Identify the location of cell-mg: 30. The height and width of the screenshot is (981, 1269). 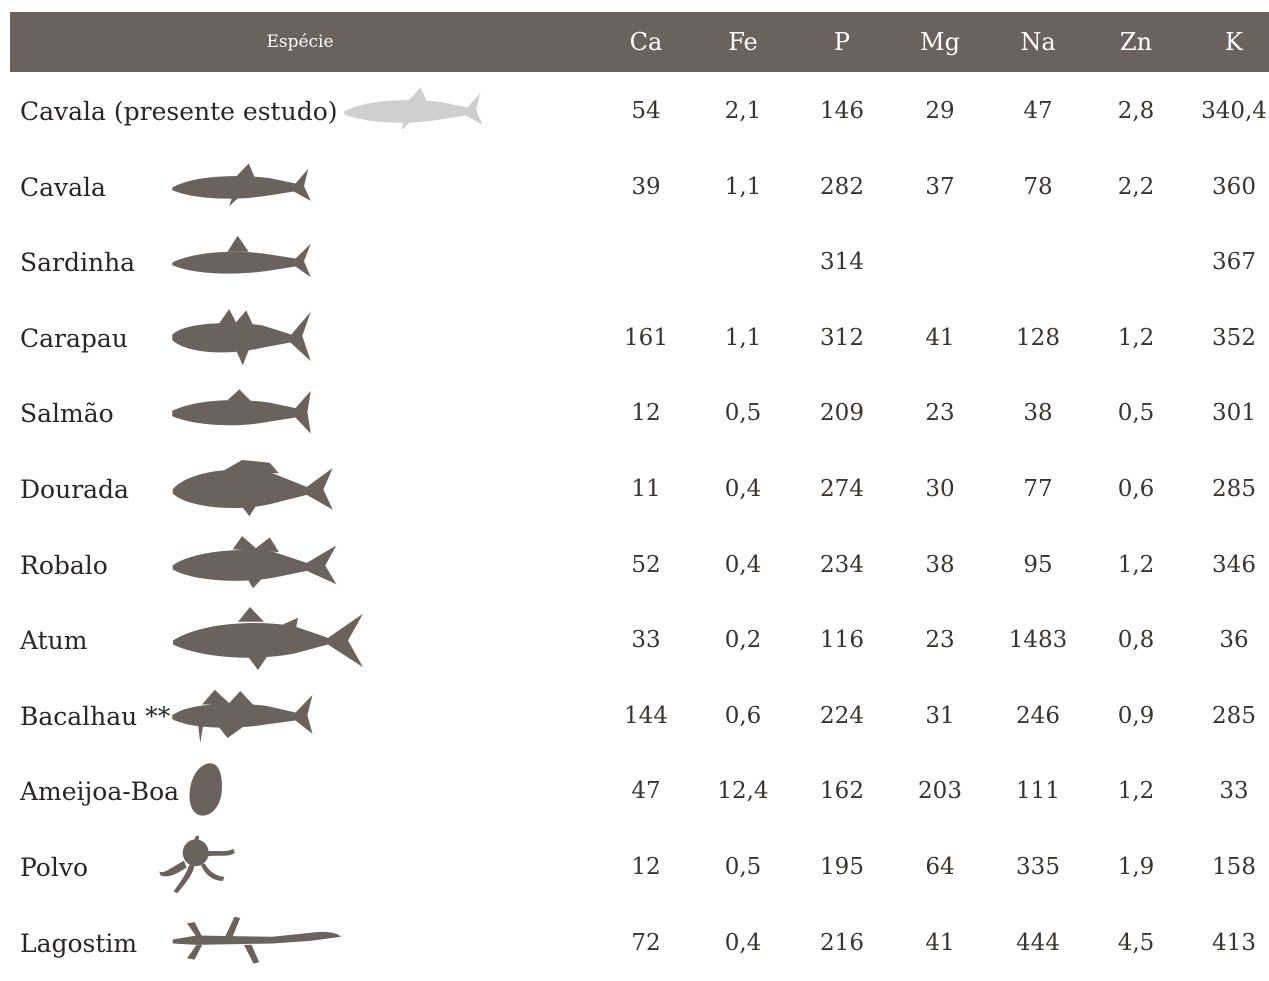
(940, 489).